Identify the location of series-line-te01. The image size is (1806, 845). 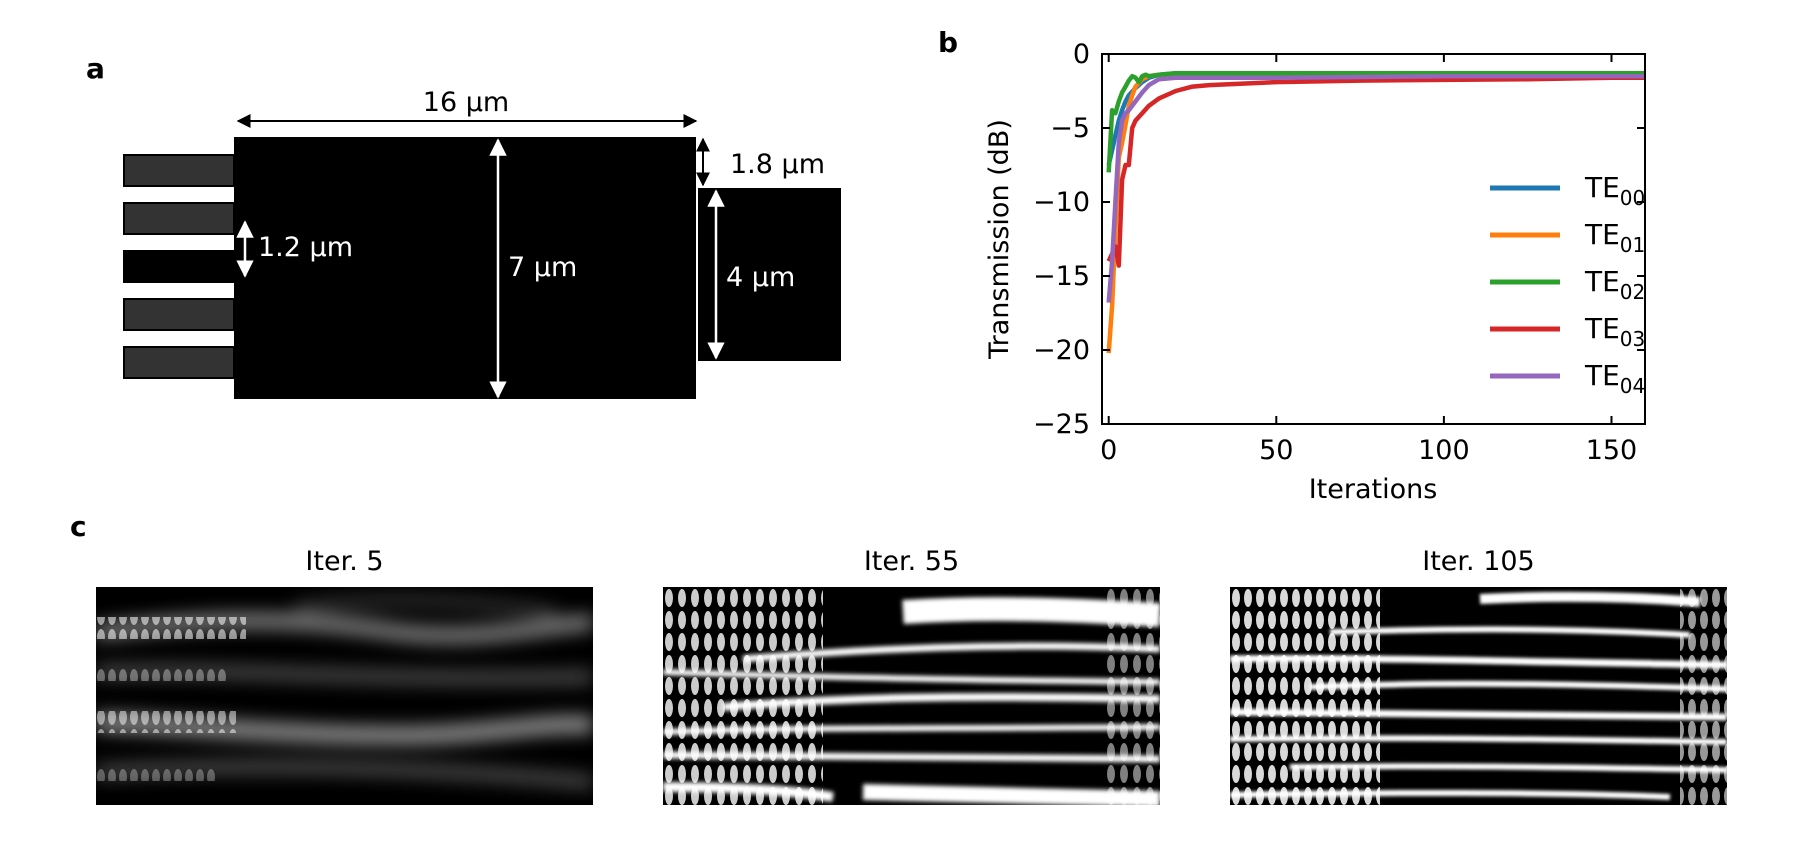
(1375, 213).